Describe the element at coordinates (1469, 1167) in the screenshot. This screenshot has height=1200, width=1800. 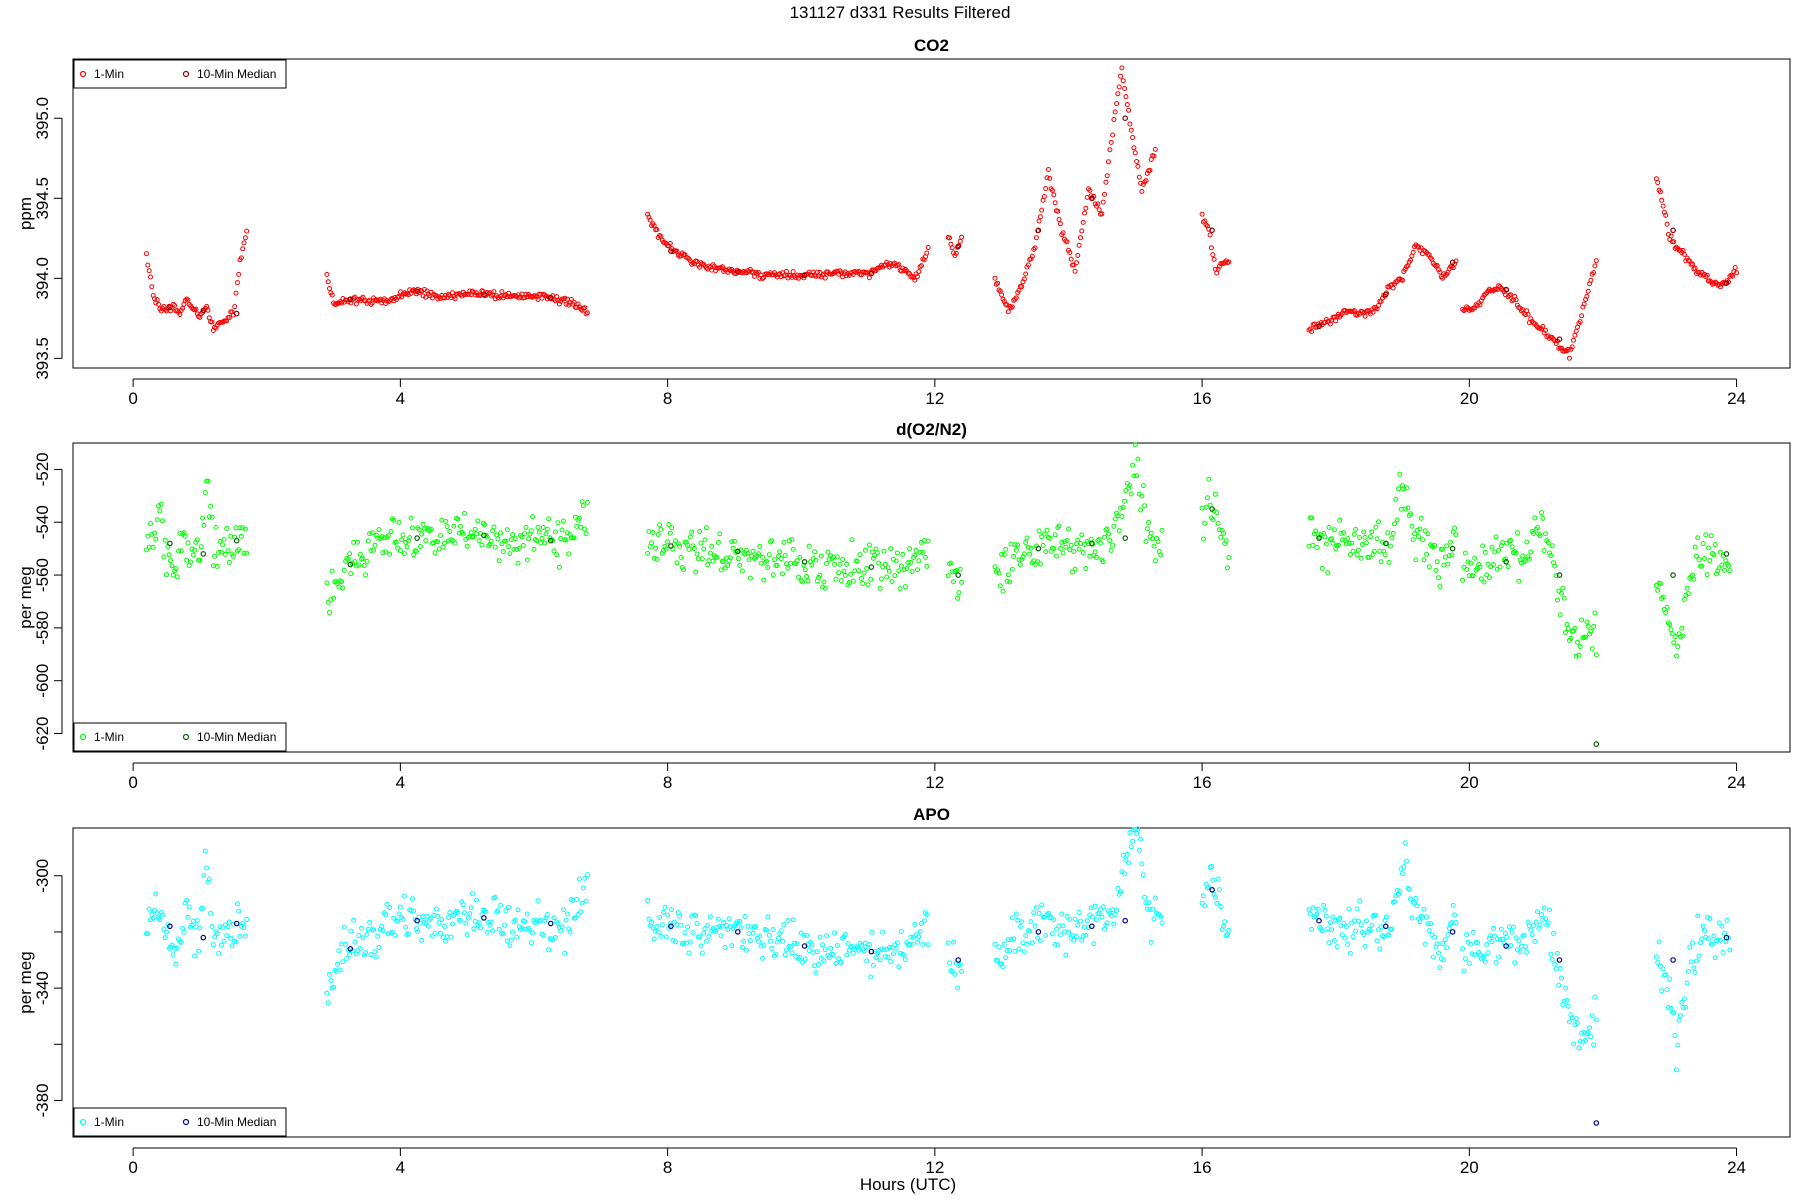
I see `x-tick-label: 20` at that location.